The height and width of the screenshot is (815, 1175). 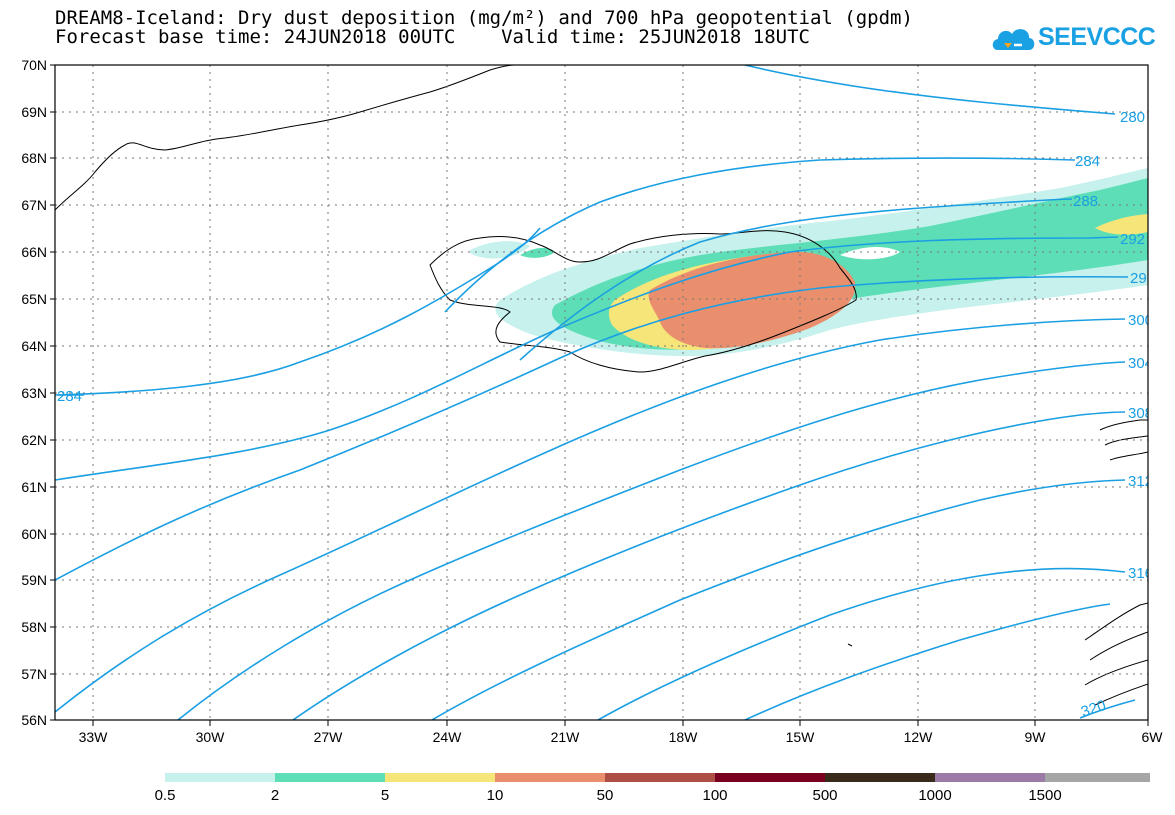 What do you see at coordinates (1132, 239) in the screenshot?
I see `contour-label-292: 292` at bounding box center [1132, 239].